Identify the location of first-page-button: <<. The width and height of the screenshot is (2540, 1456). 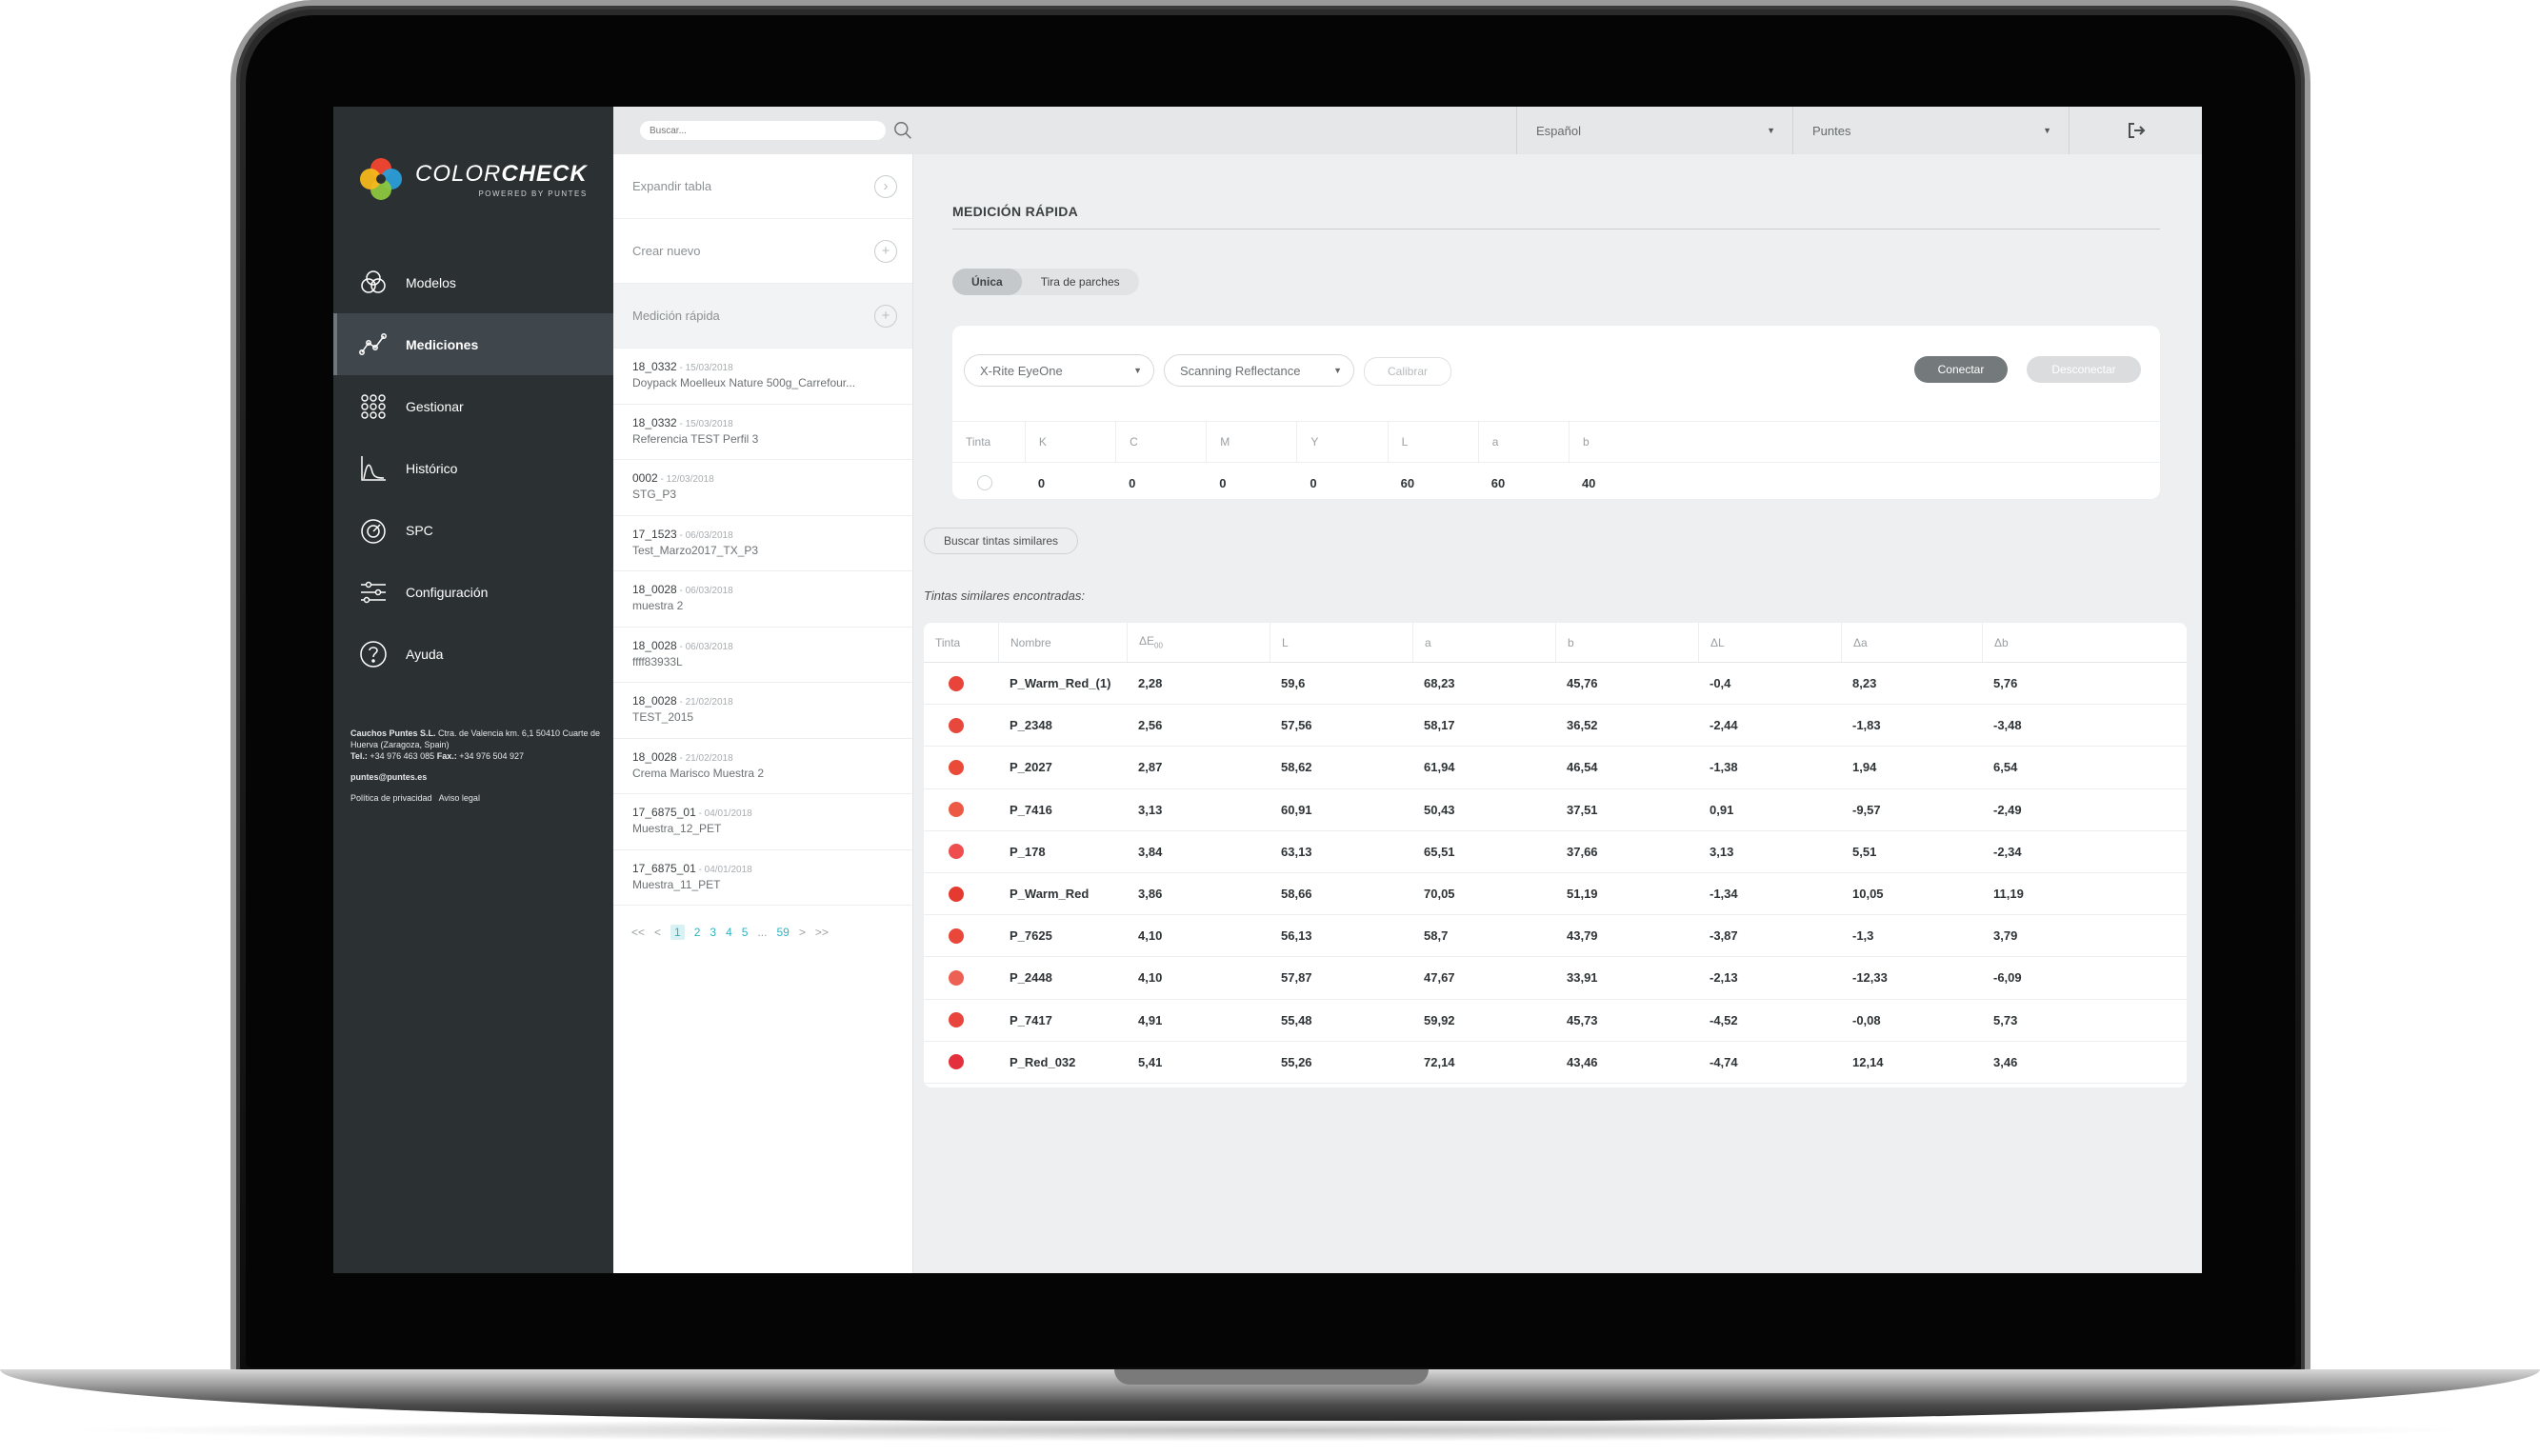
(638, 933).